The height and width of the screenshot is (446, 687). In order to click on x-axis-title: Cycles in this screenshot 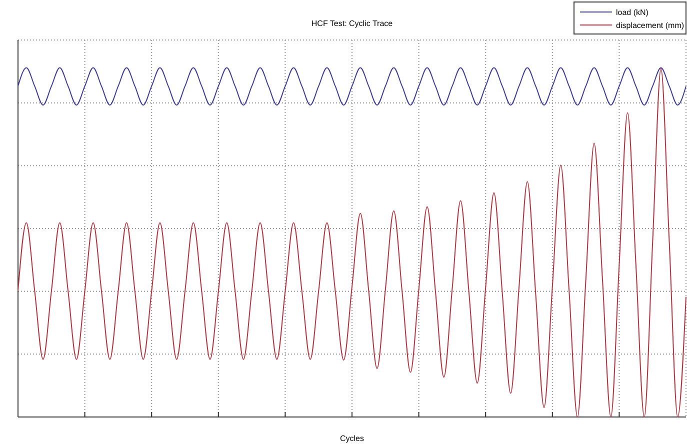, I will do `click(352, 438)`.